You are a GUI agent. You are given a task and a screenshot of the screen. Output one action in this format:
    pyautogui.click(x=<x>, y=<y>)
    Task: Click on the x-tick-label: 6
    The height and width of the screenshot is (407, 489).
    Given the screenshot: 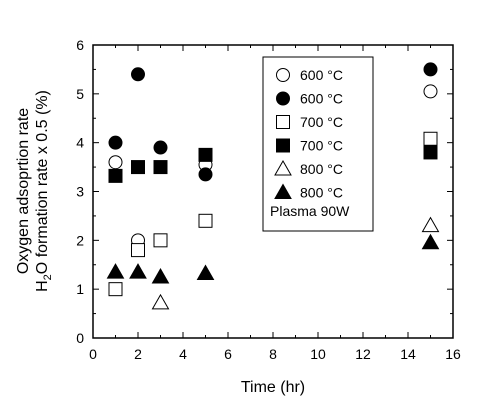 What is the action you would take?
    pyautogui.click(x=228, y=354)
    